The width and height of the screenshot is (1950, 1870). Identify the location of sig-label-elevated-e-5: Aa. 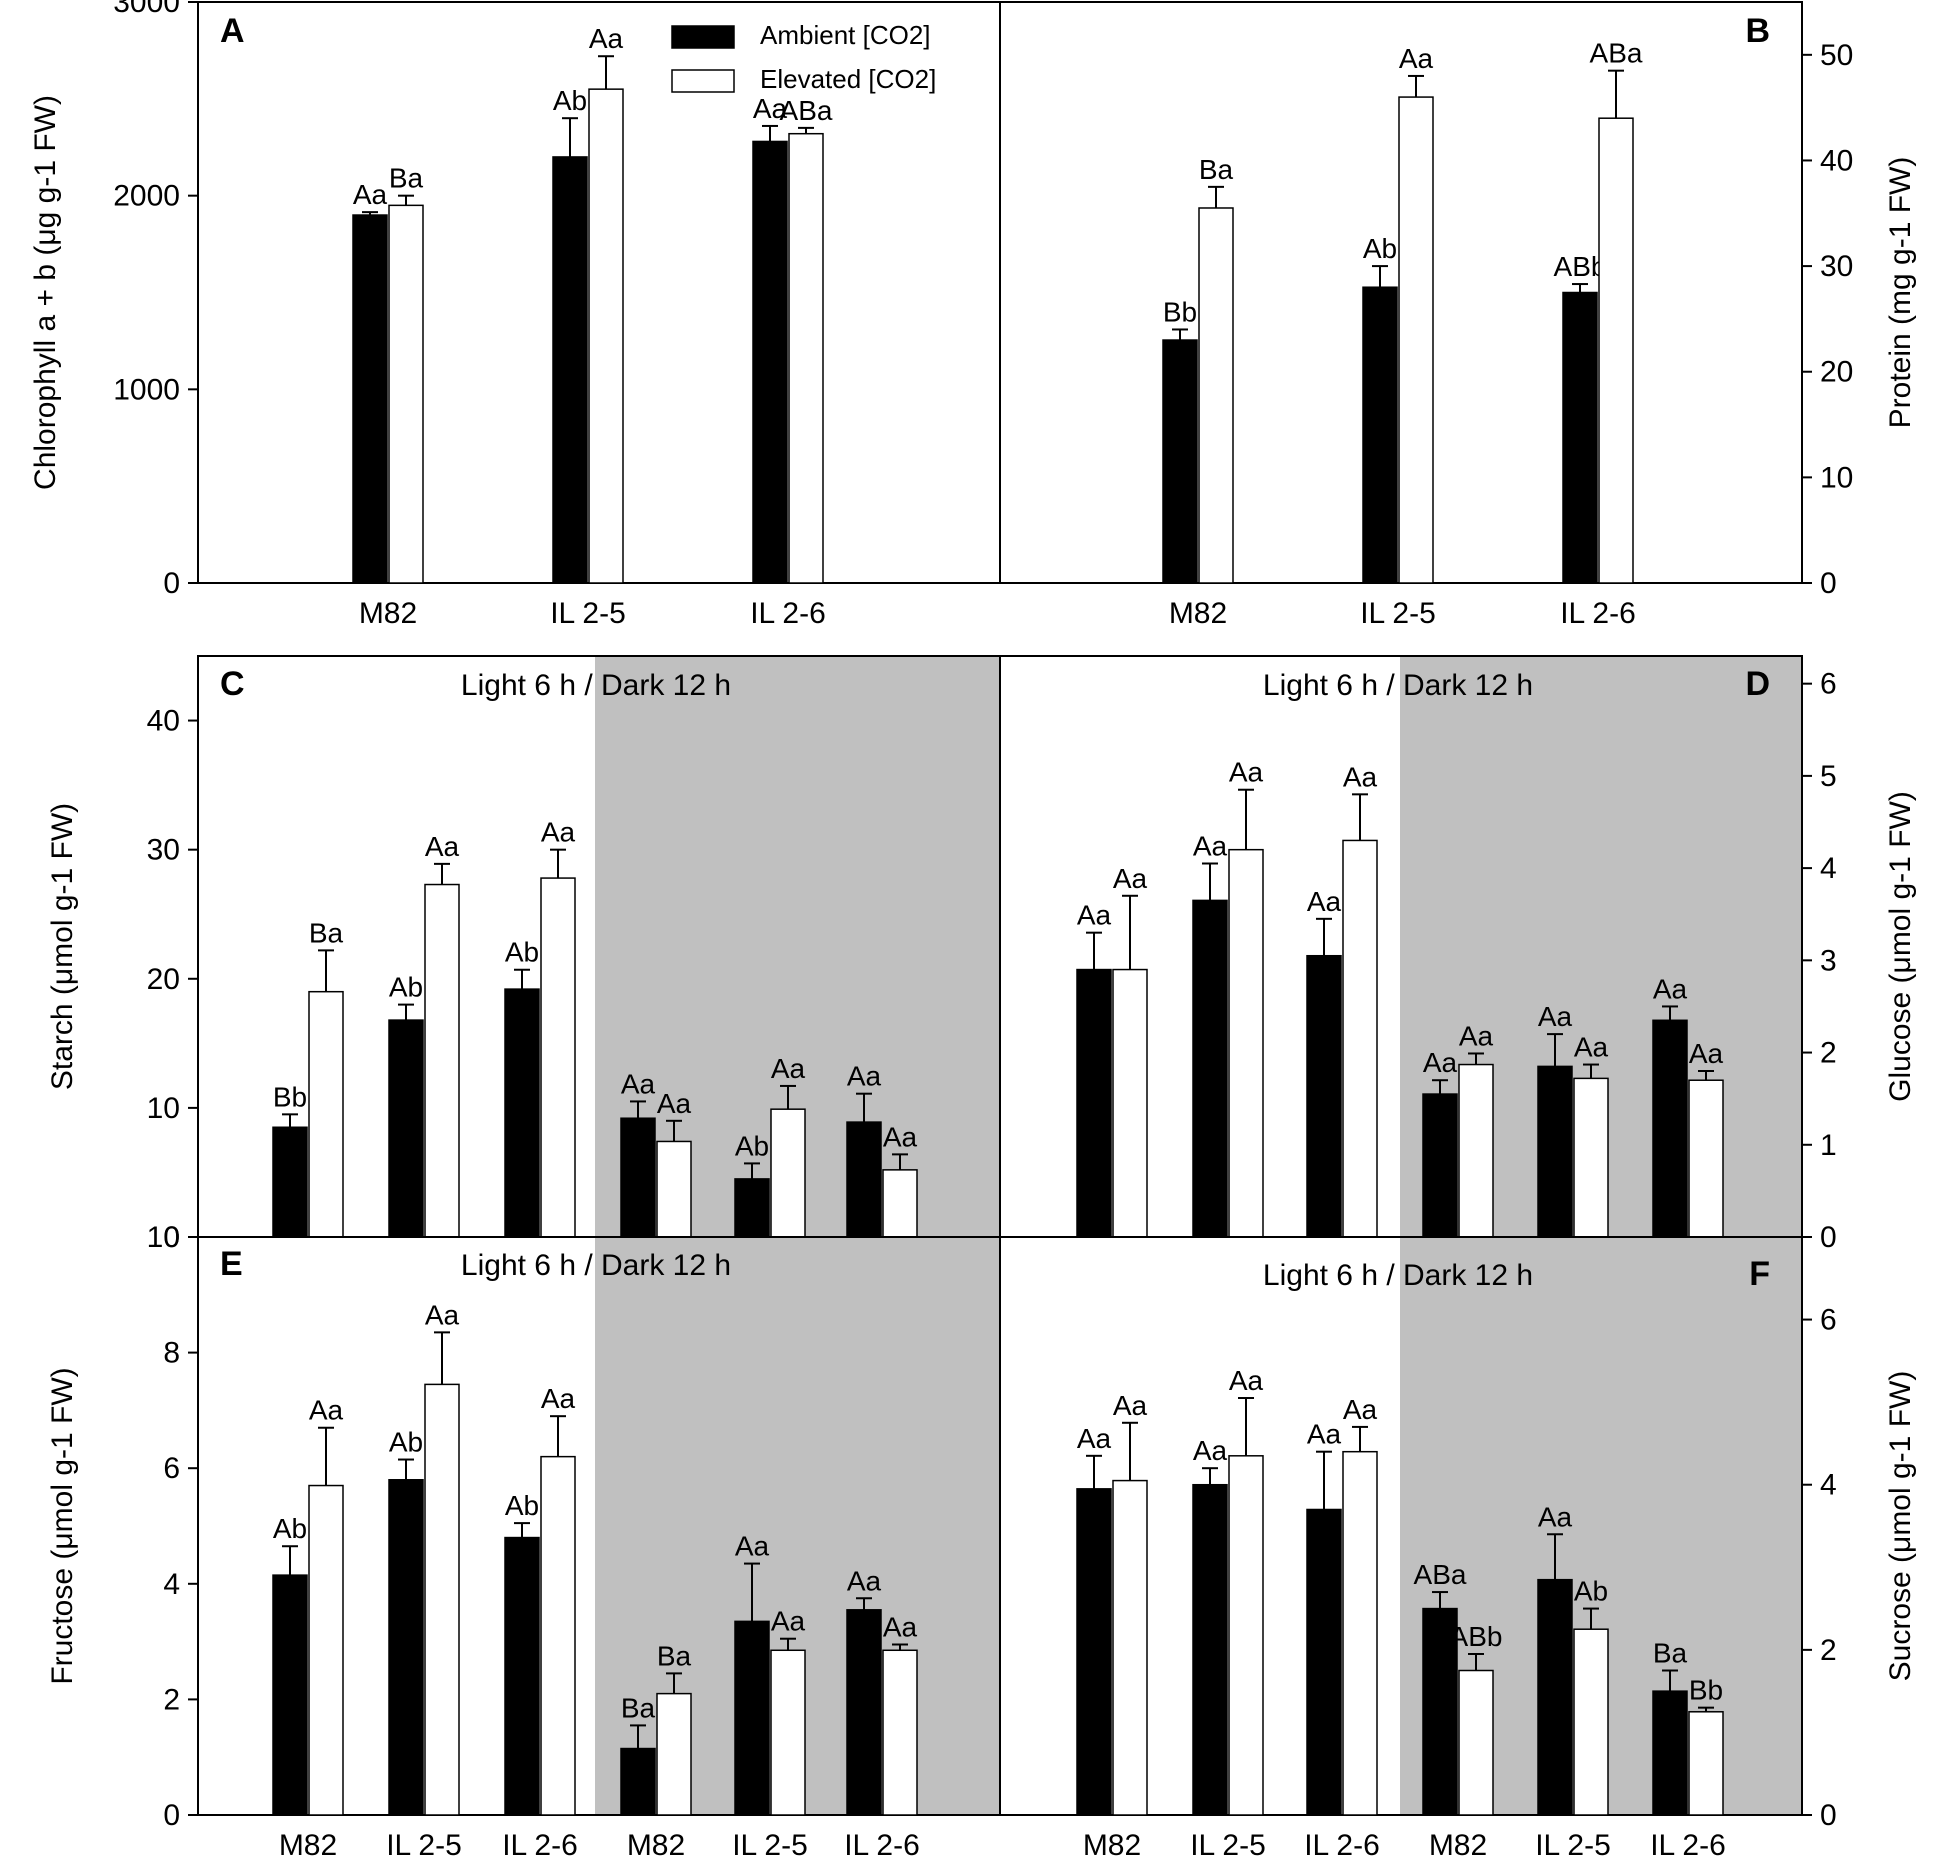
(900, 1626).